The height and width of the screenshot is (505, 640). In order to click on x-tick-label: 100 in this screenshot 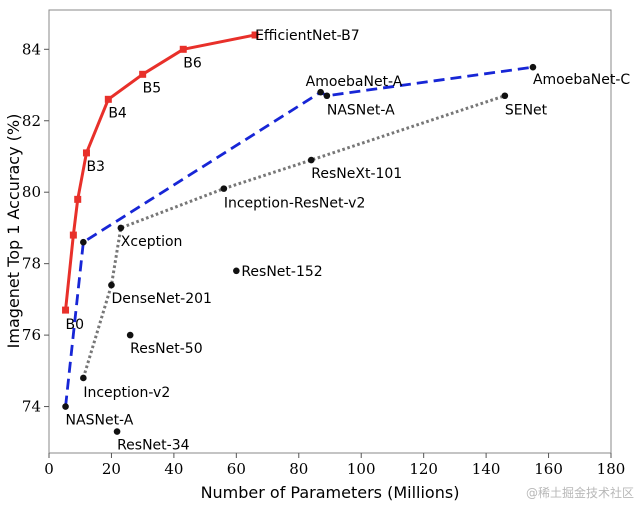, I will do `click(361, 469)`.